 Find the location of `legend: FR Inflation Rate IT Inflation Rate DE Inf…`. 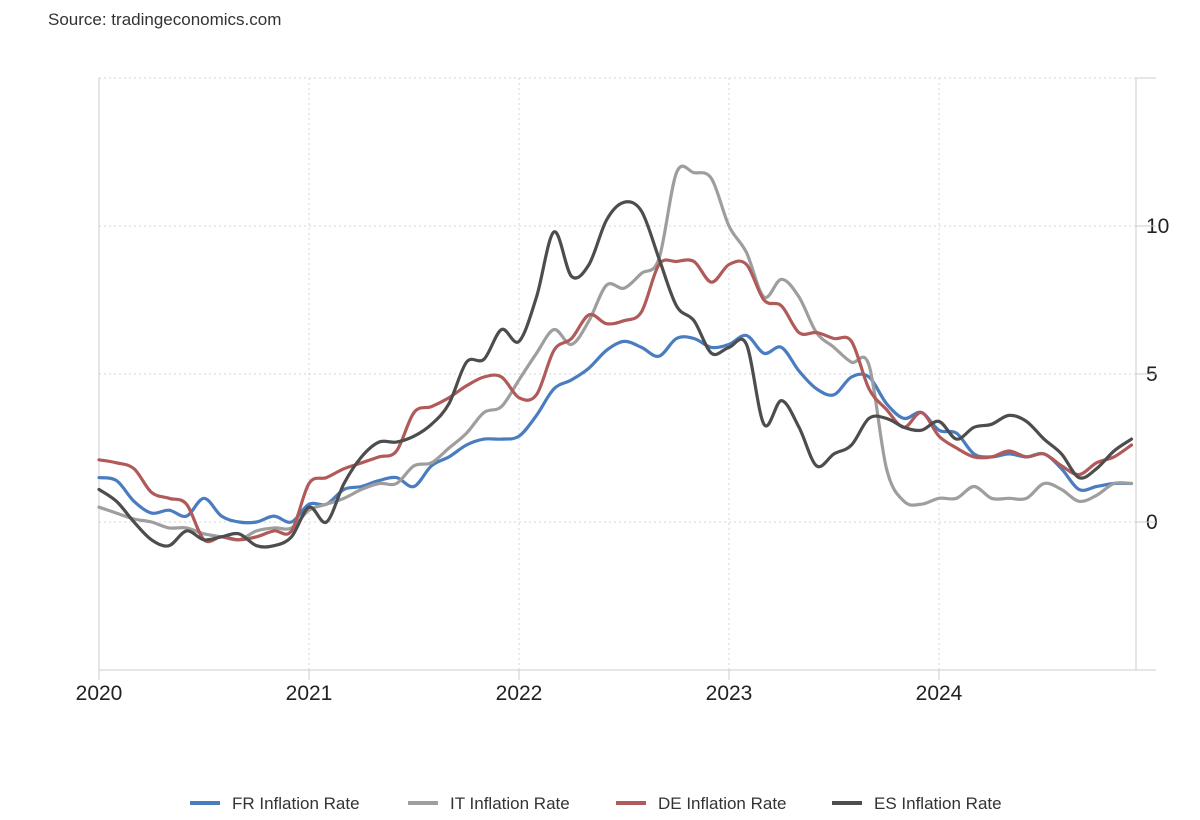

legend: FR Inflation Rate IT Inflation Rate DE Inf… is located at coordinates (596, 803).